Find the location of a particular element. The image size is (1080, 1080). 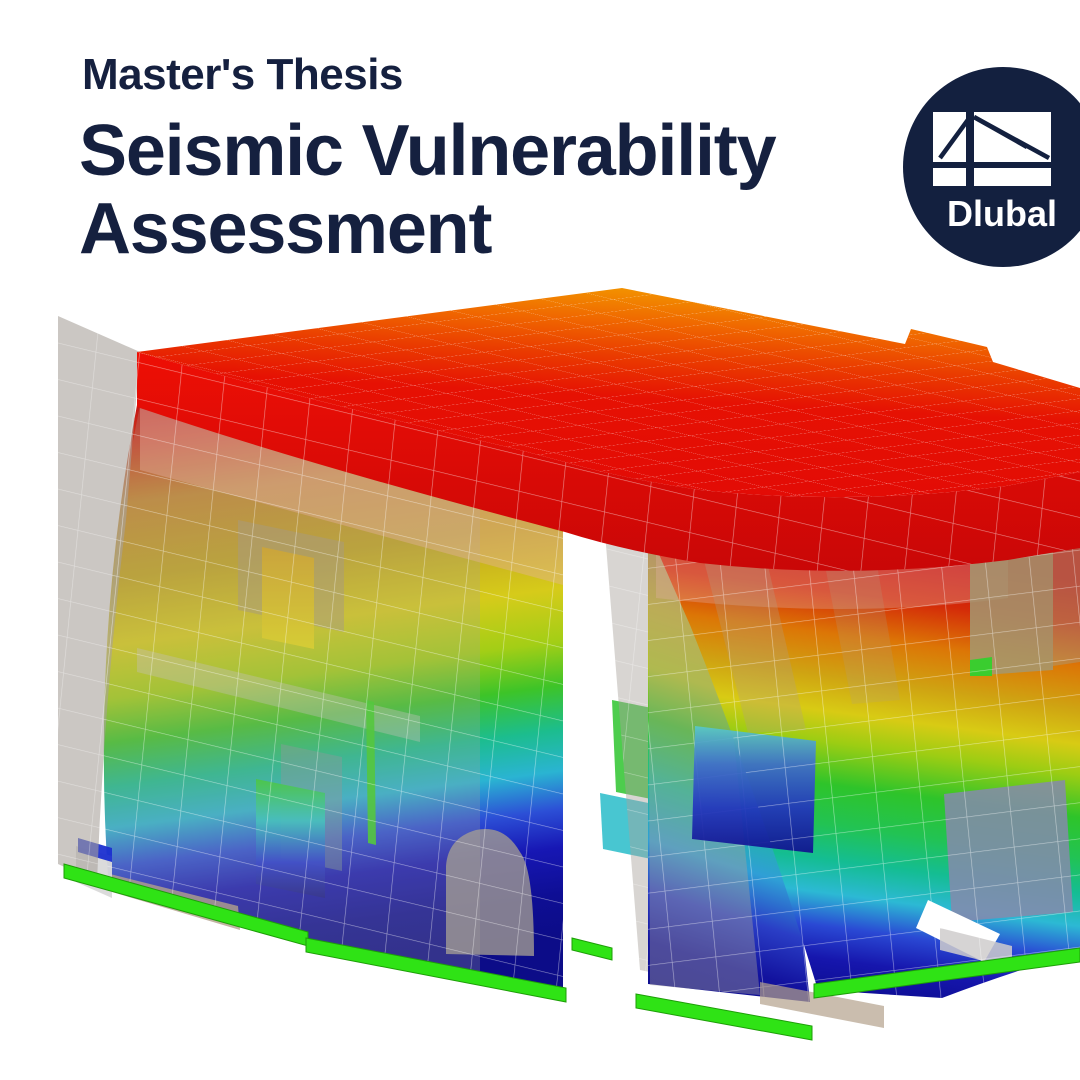

logo-brand-text: Dlubal is located at coordinates (1002, 213).